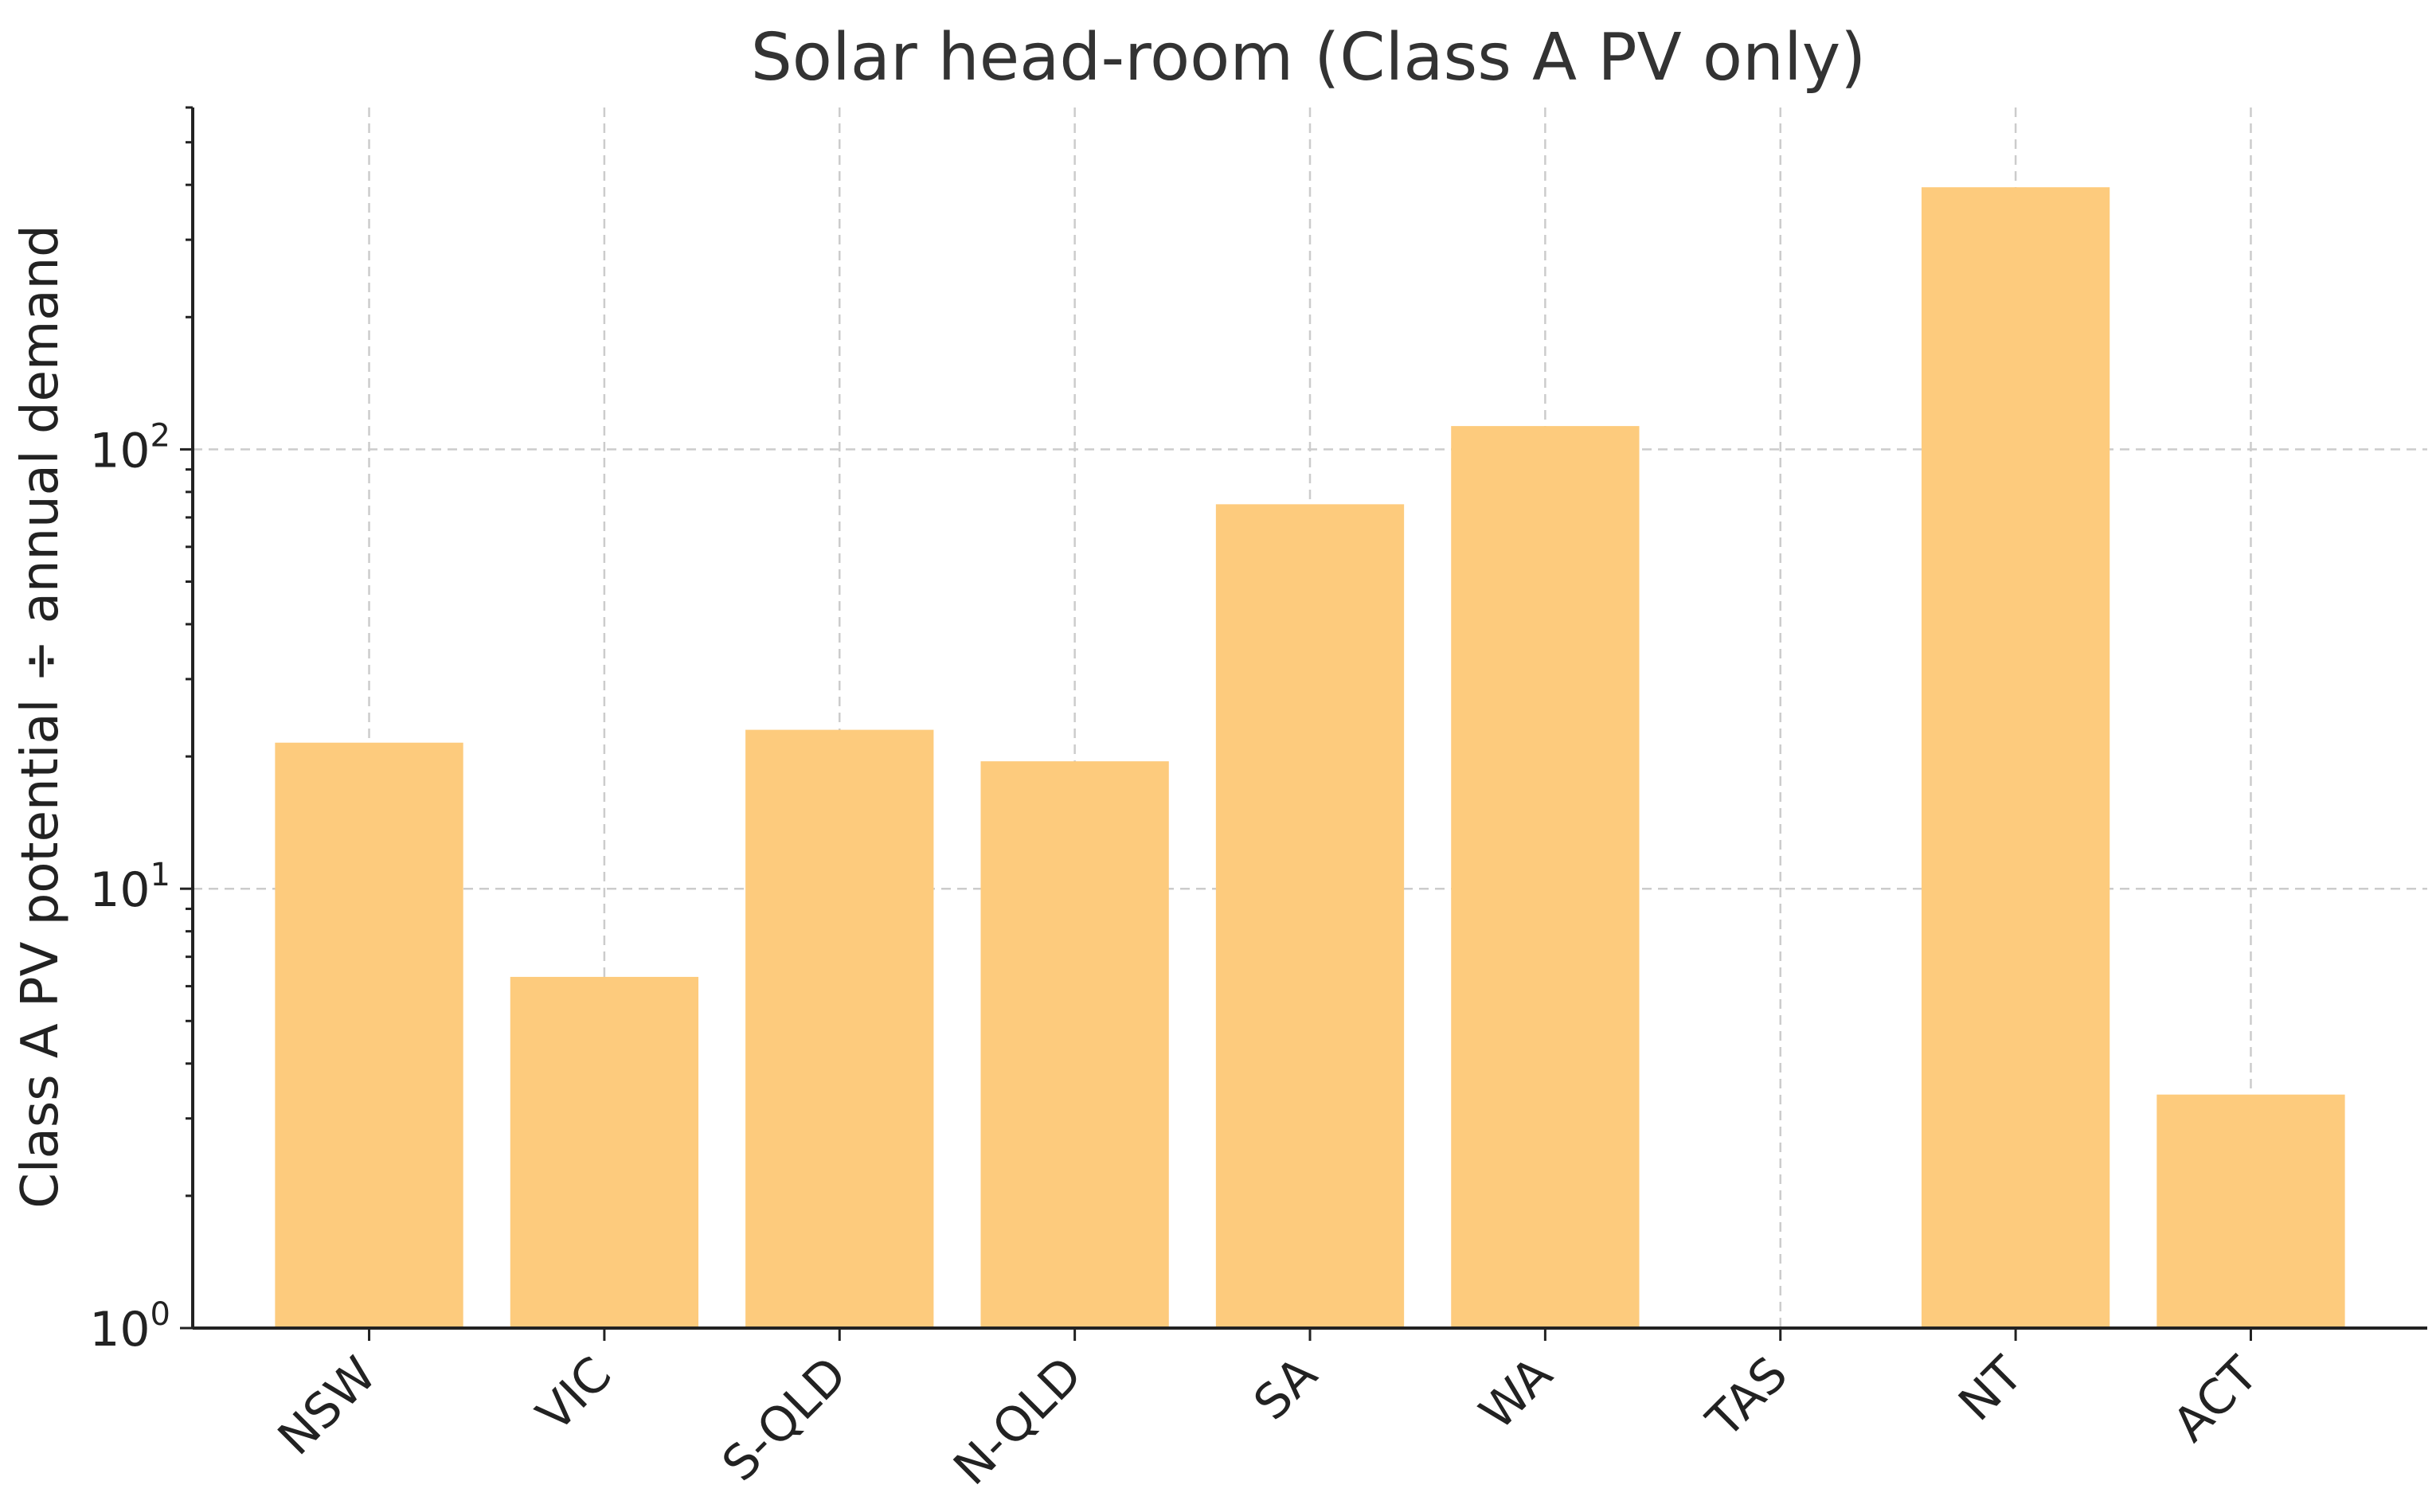 This screenshot has height=1512, width=2436. What do you see at coordinates (129, 1327) in the screenshot?
I see `y-tick-label: 100` at bounding box center [129, 1327].